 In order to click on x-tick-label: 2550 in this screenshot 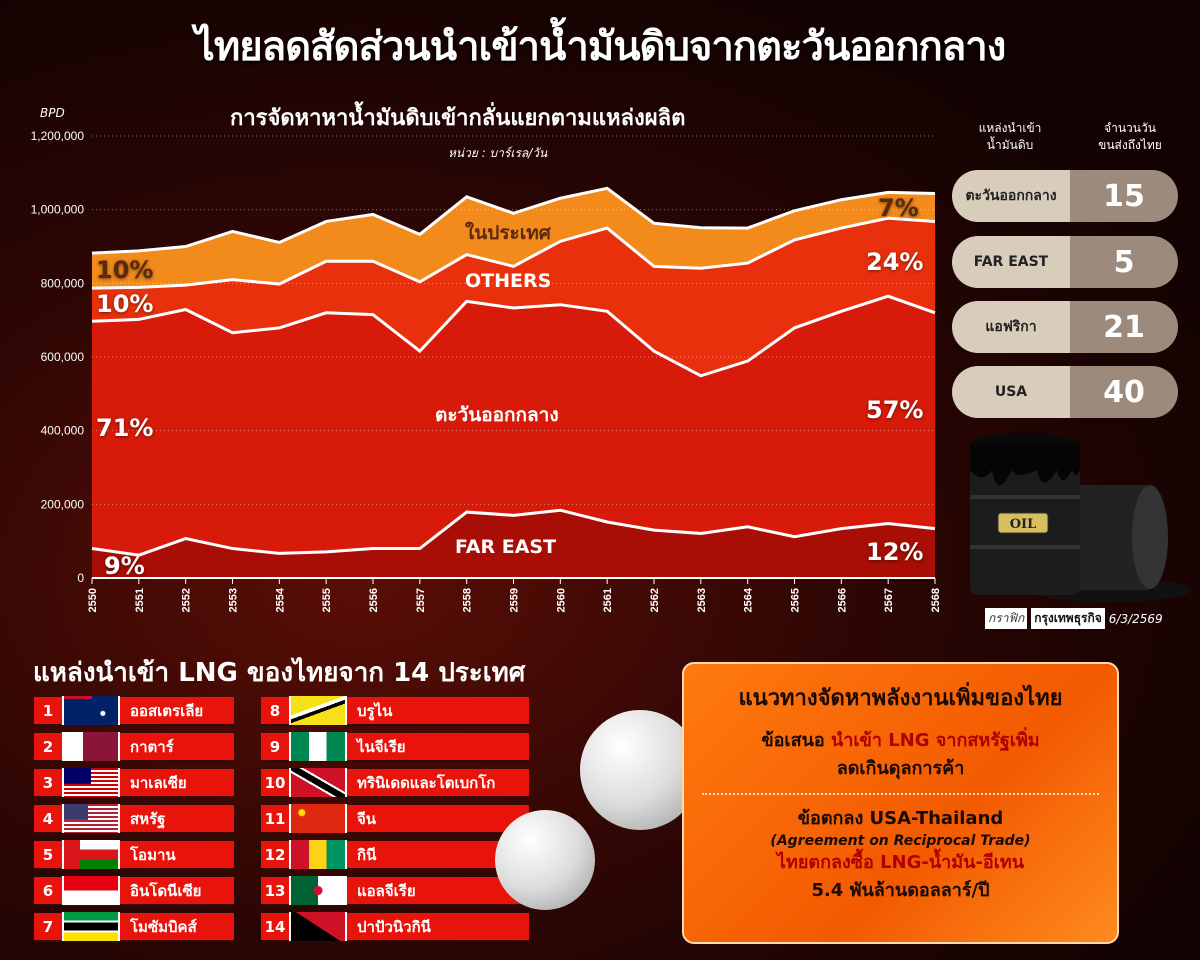, I will do `click(93, 600)`.